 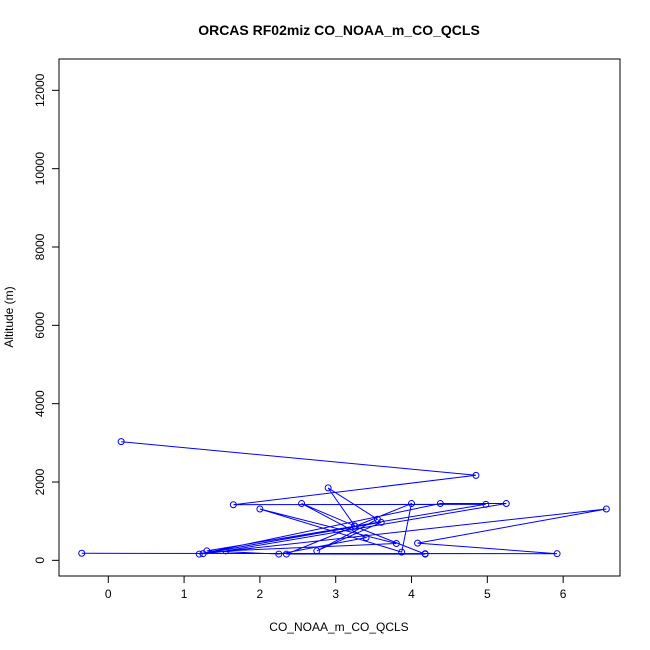 I want to click on y-tick-label: 0, so click(x=40, y=560).